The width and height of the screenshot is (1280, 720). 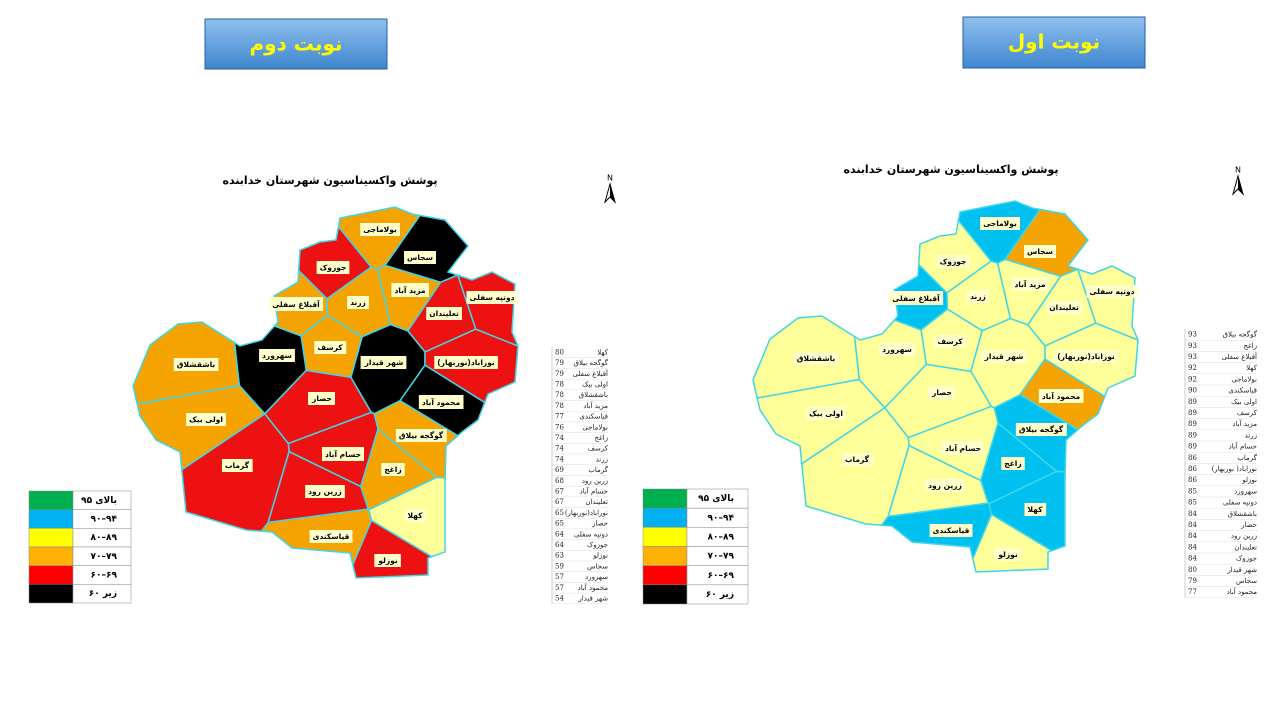 What do you see at coordinates (559, 481) in the screenshot?
I see `table-value: 68` at bounding box center [559, 481].